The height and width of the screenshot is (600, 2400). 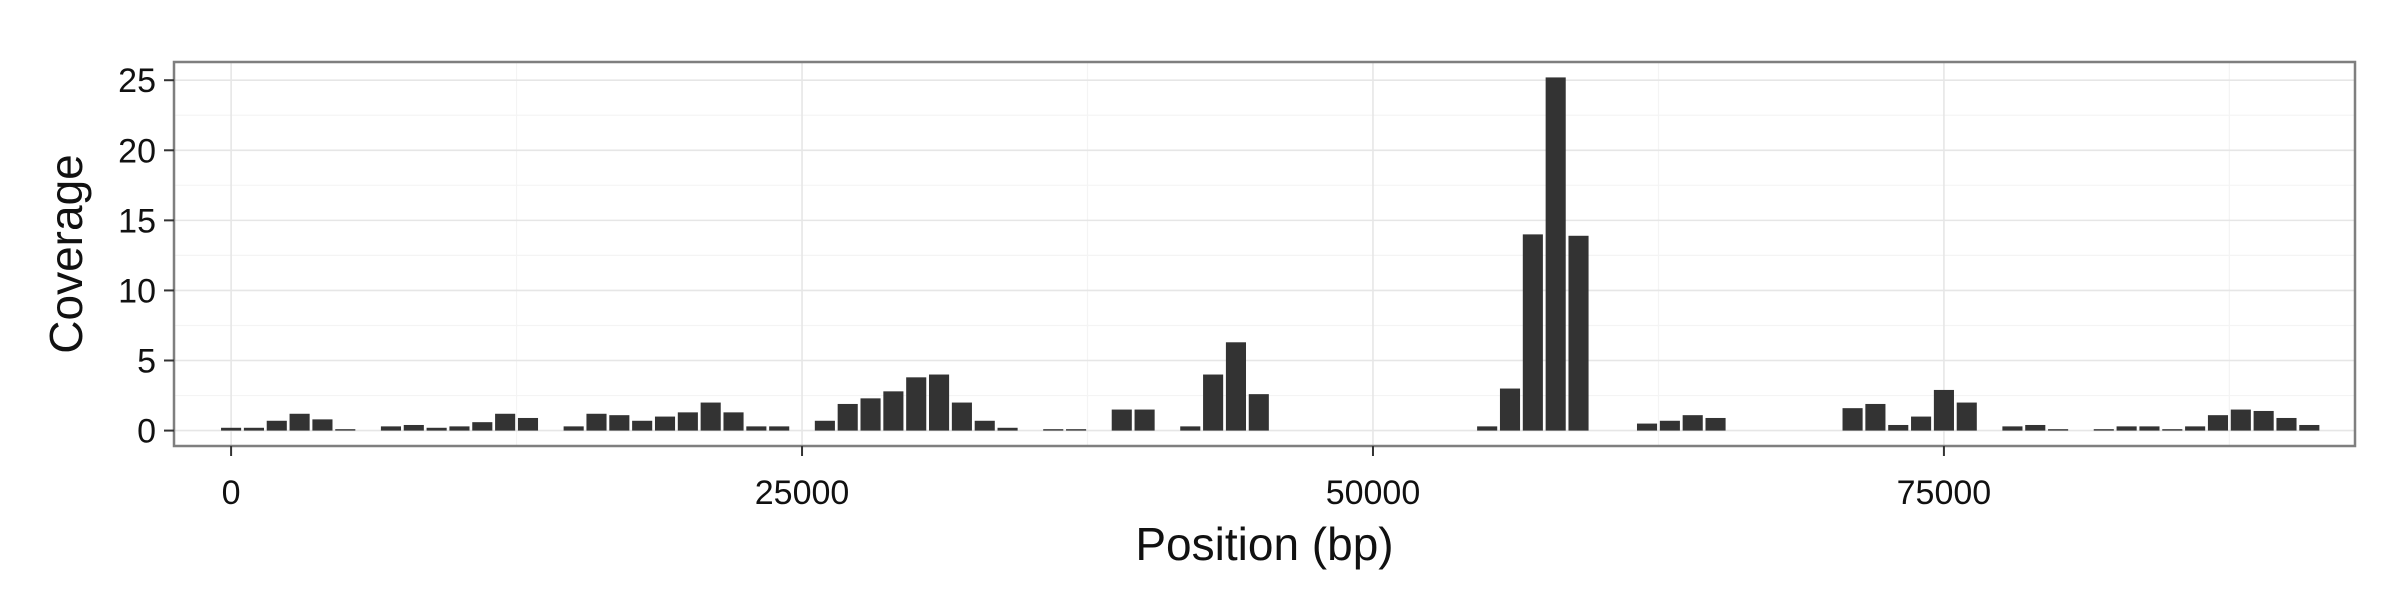 I want to click on x-axis-title: Position (bp), so click(x=1264, y=544).